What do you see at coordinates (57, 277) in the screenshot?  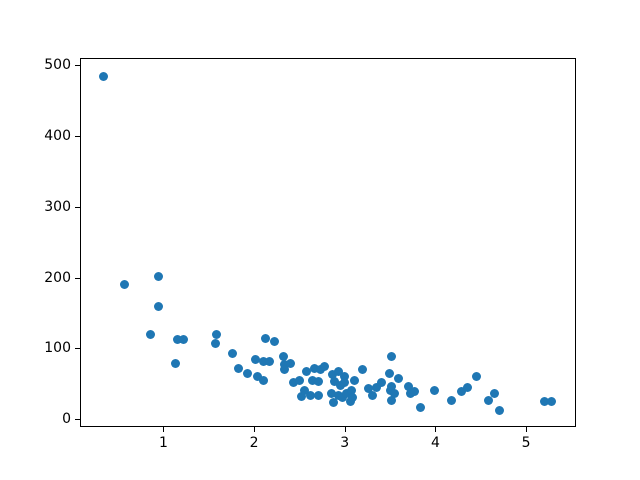 I see `y-axis-tick-label: 200` at bounding box center [57, 277].